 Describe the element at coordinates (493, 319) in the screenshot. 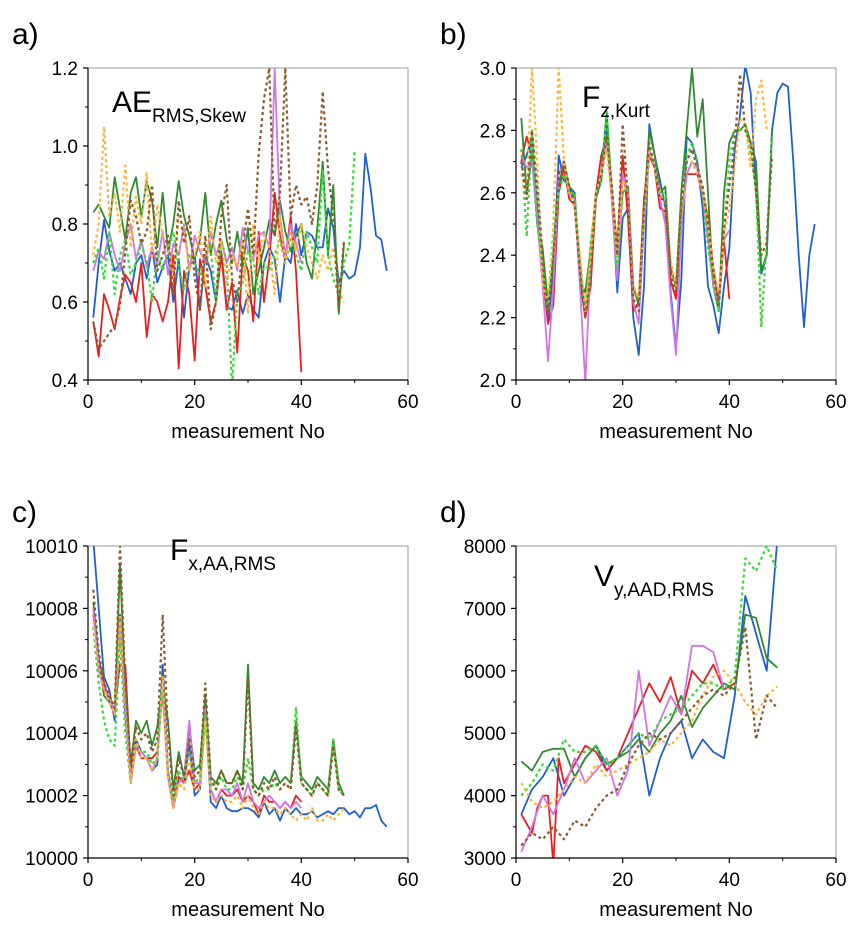

I see `y-tick-label: 2.2` at that location.